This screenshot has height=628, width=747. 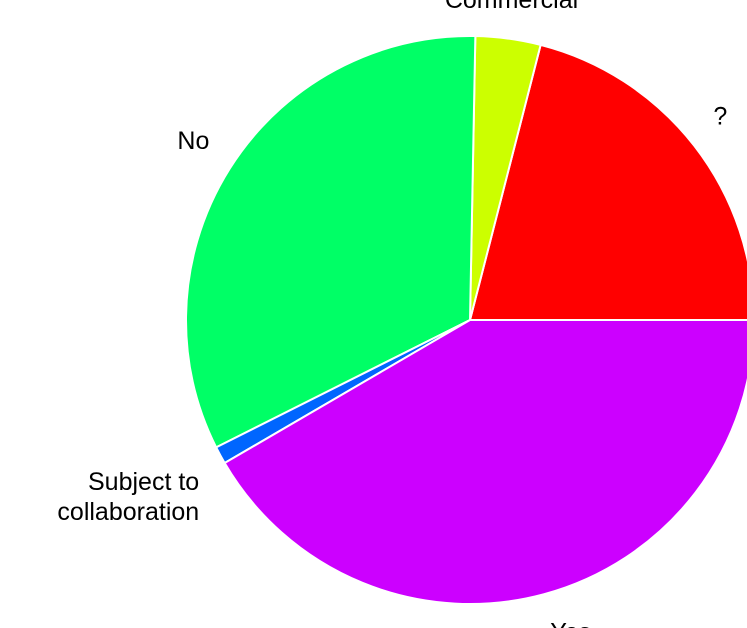 I want to click on pie-label-line: collaboration, so click(x=128, y=512).